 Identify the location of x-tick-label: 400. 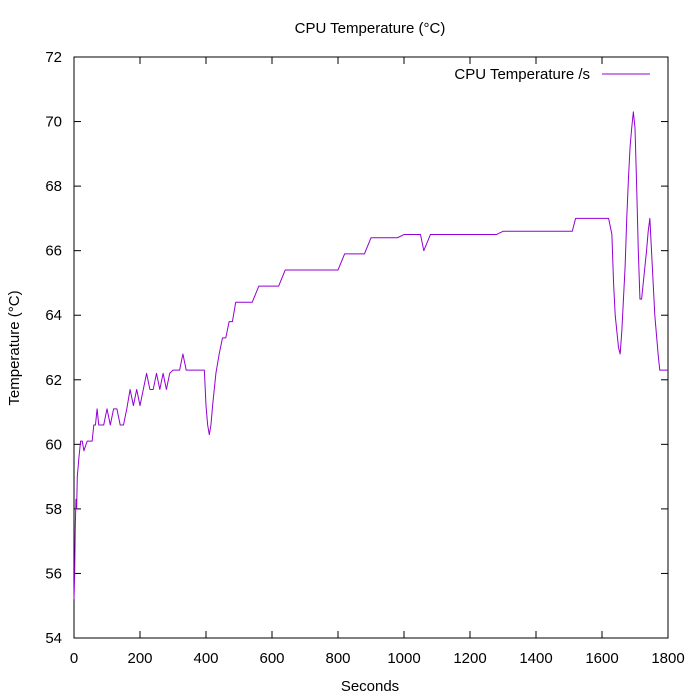
(205, 658).